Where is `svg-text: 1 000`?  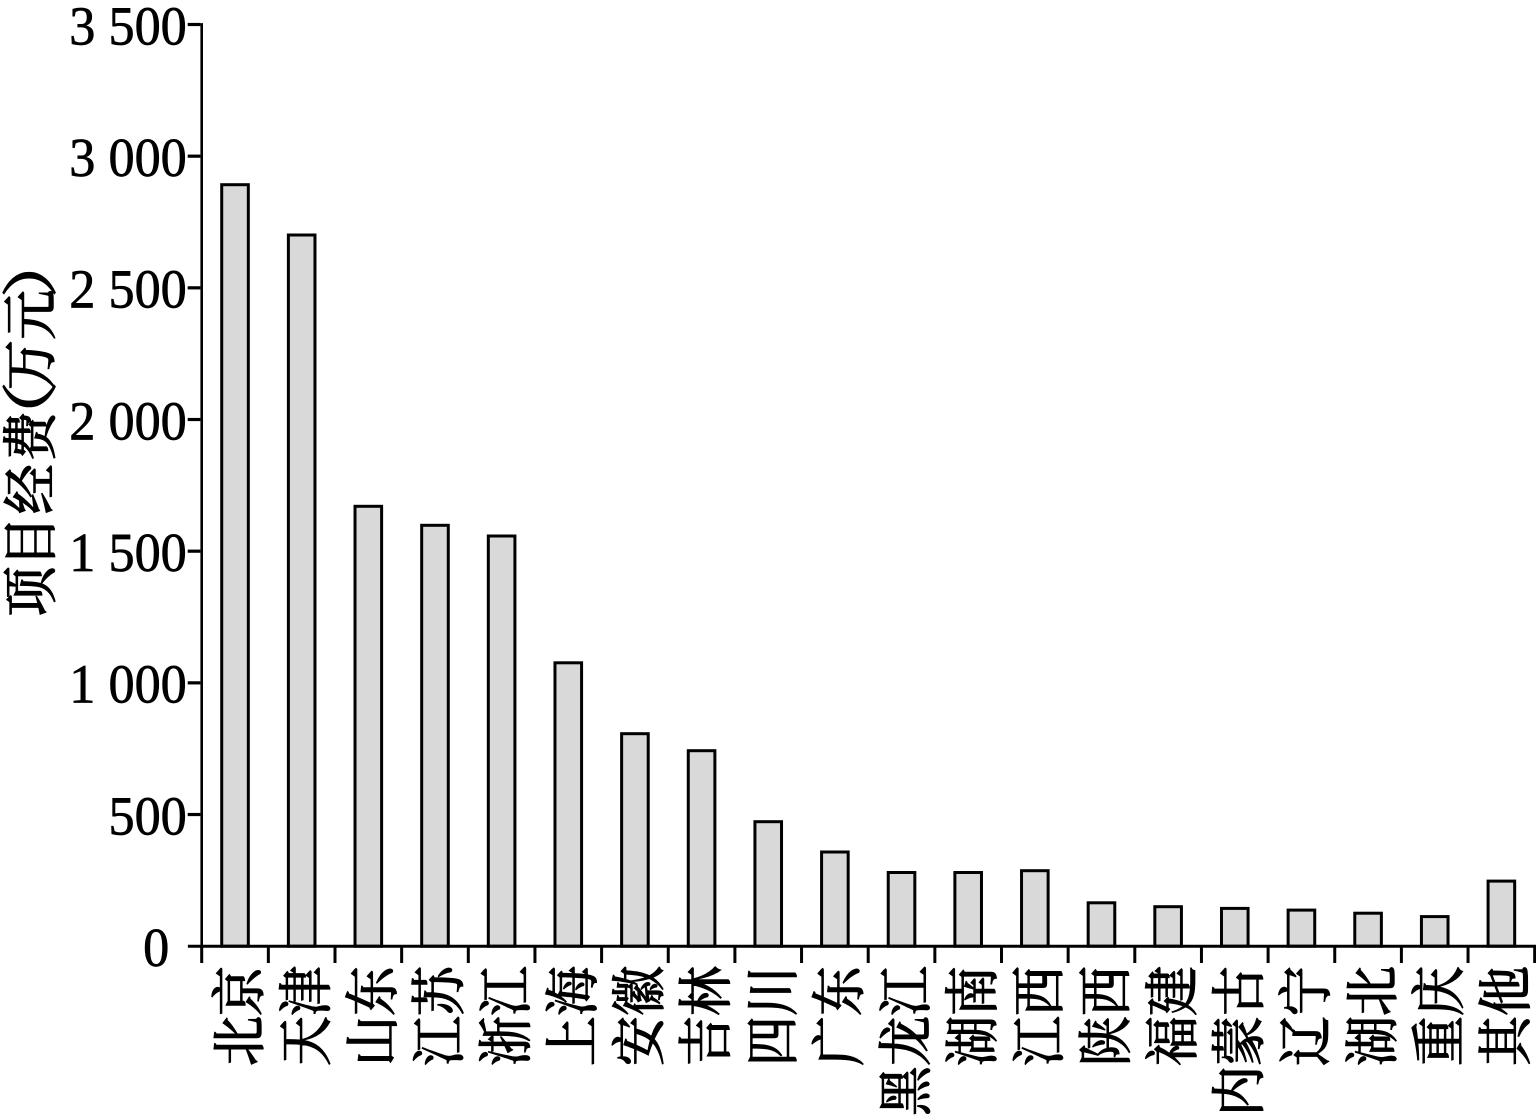
svg-text: 1 000 is located at coordinates (128, 684).